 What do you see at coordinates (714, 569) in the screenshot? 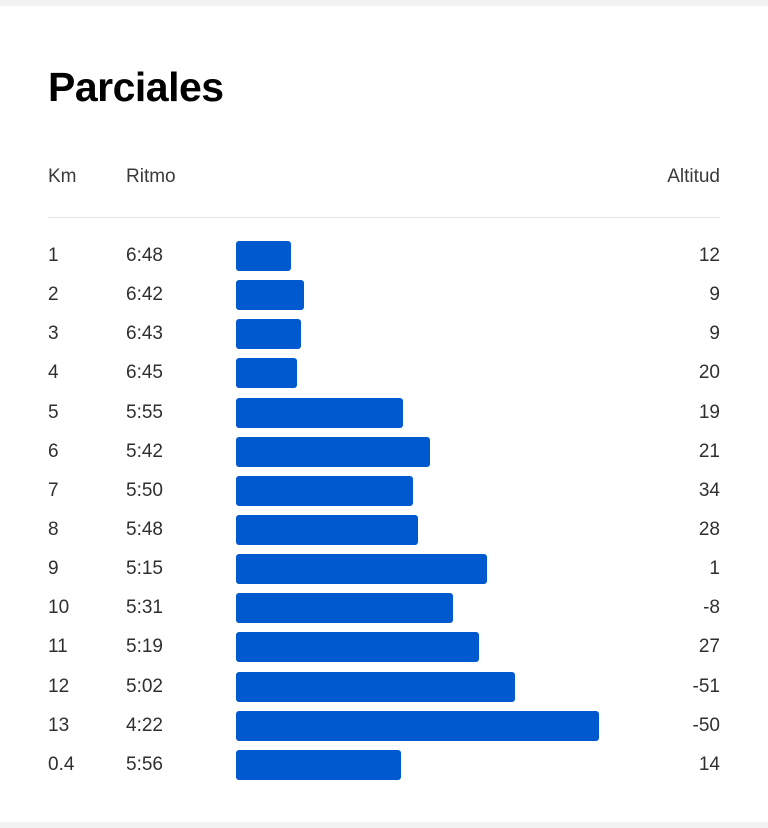
I see `split-elevation: 1` at bounding box center [714, 569].